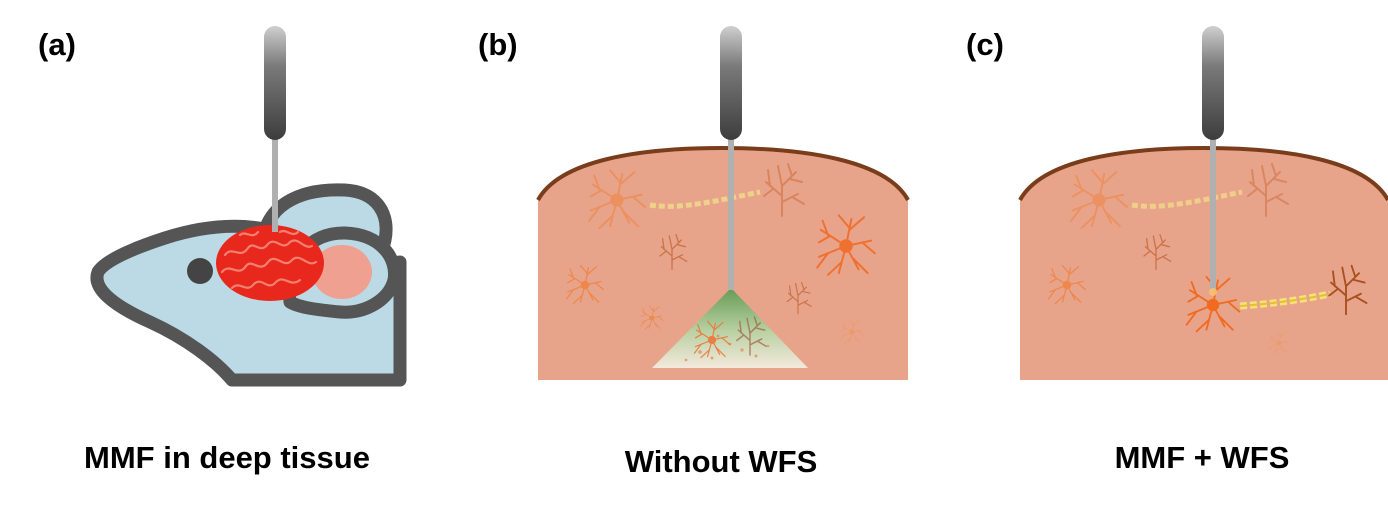 The image size is (1388, 505). What do you see at coordinates (985, 44) in the screenshot?
I see `panel-c-label: (c)` at bounding box center [985, 44].